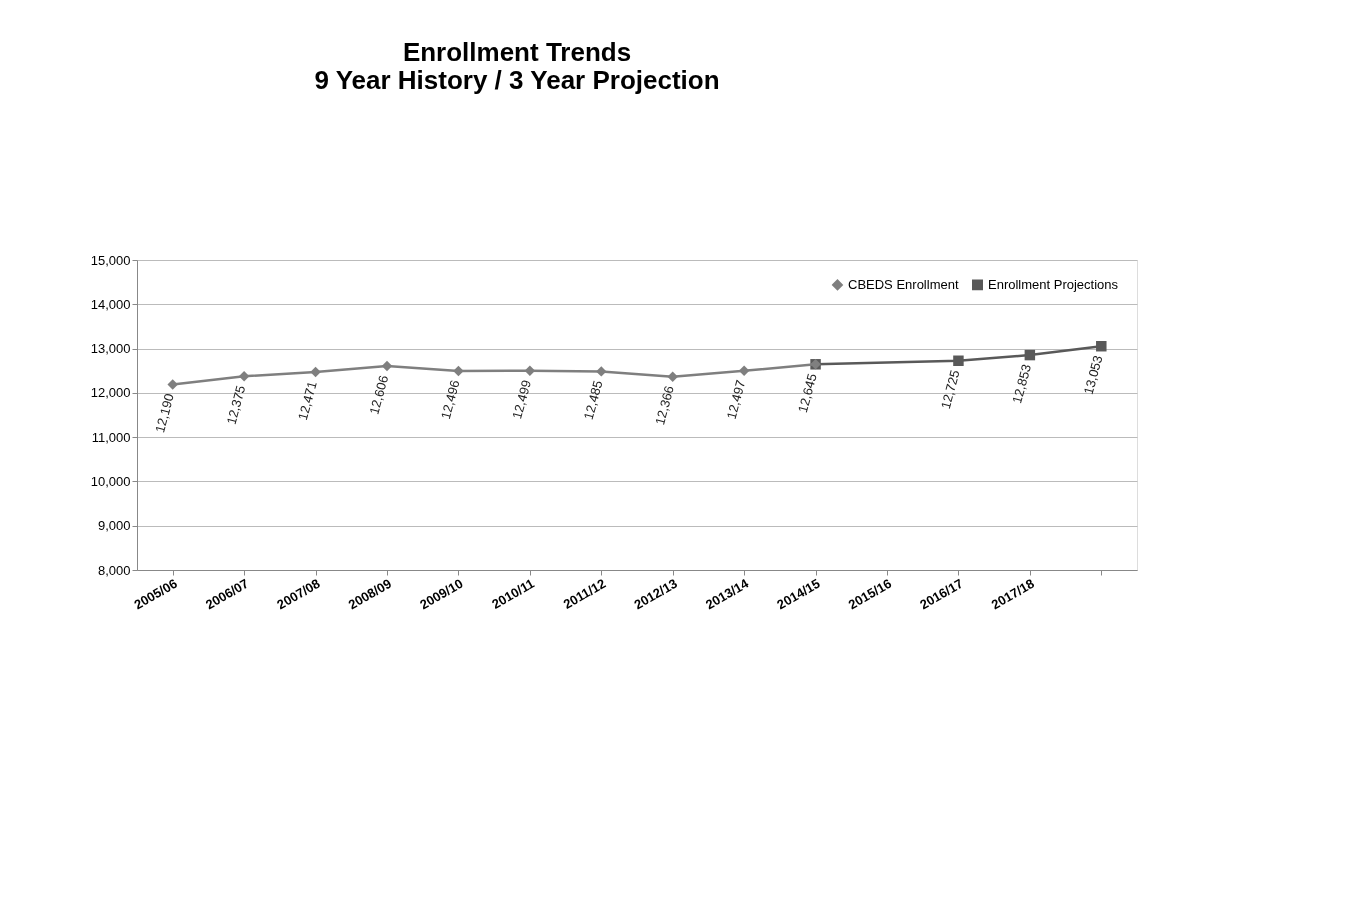 This screenshot has width=1346, height=910. Describe the element at coordinates (307, 400) in the screenshot. I see `data-label: 12,471` at that location.